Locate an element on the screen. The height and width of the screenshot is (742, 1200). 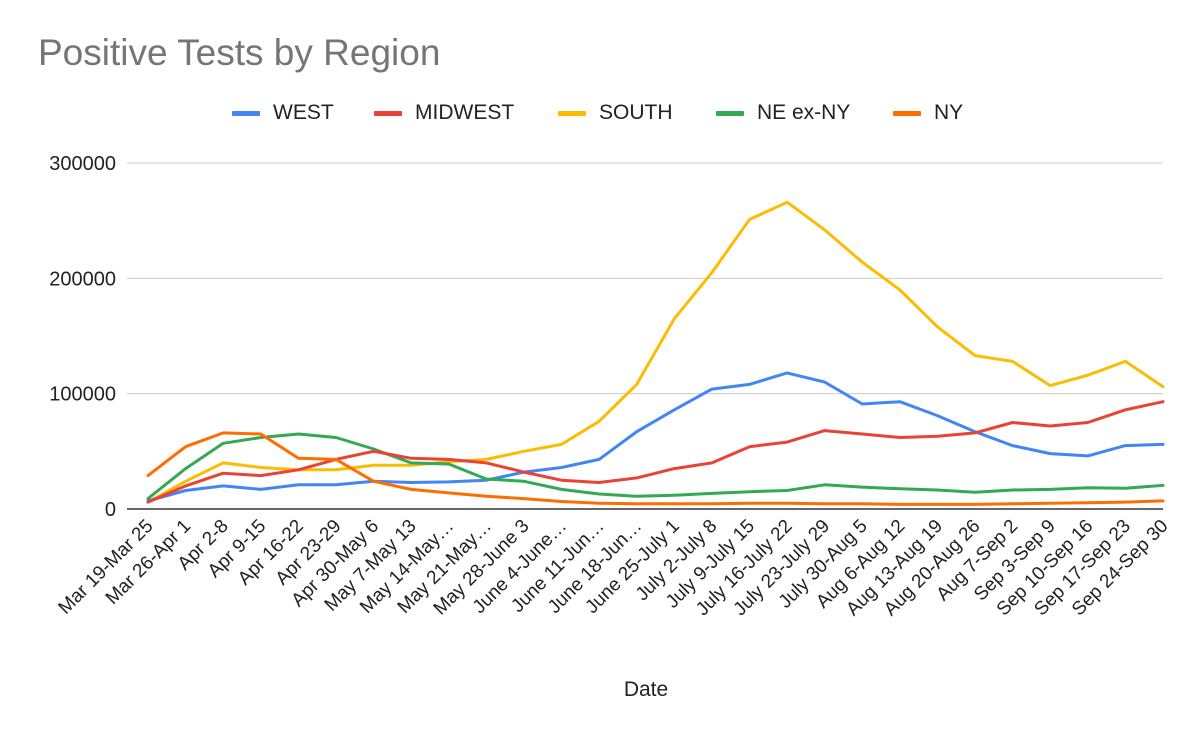
legend-swatch-ny is located at coordinates (907, 113).